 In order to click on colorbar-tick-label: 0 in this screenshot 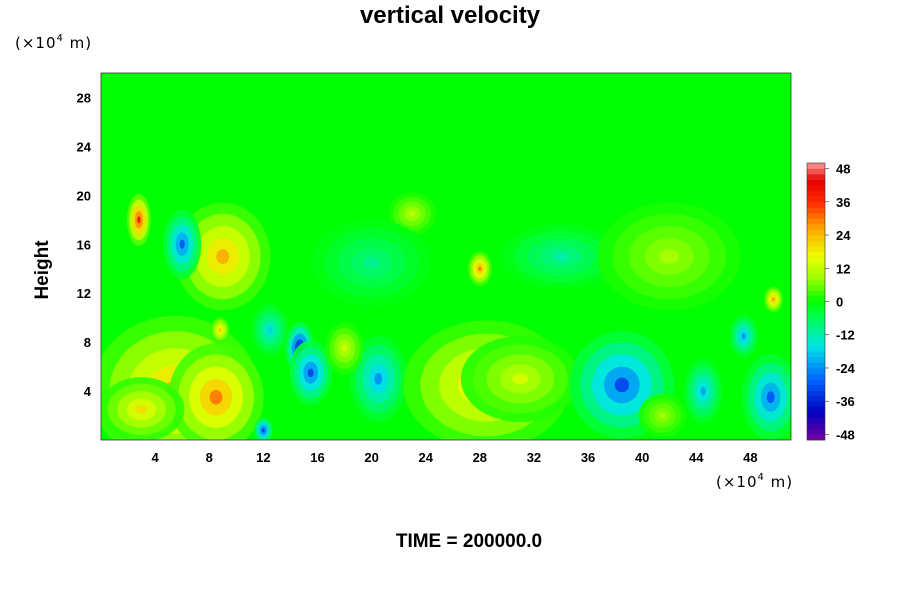, I will do `click(839, 302)`.